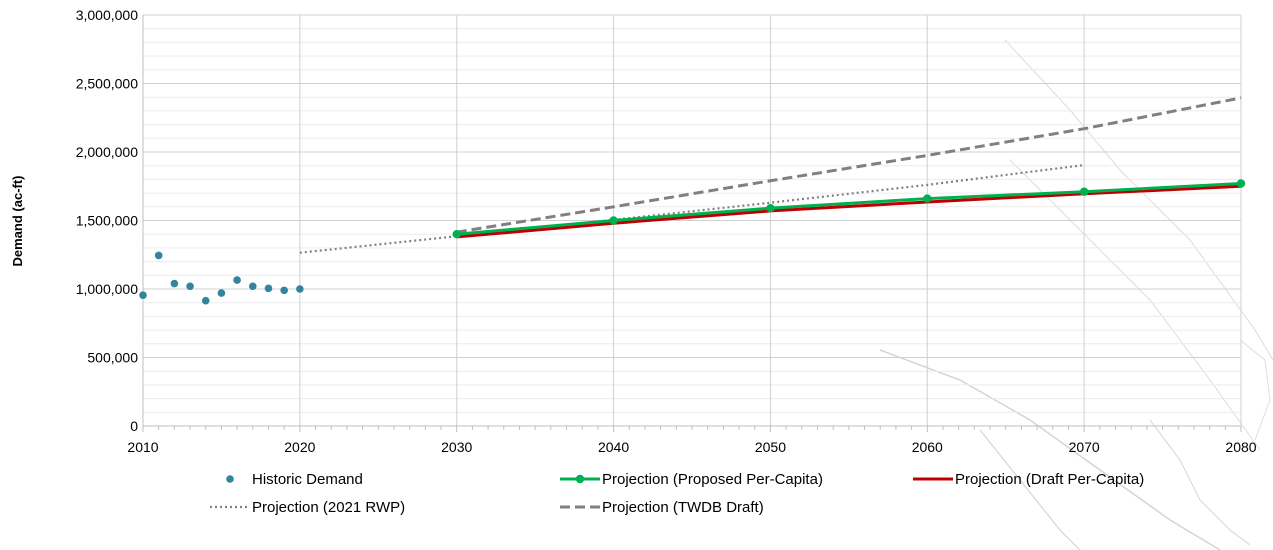  Describe the element at coordinates (328, 507) in the screenshot. I see `legend-label: Projection (2021 RWP)` at that location.